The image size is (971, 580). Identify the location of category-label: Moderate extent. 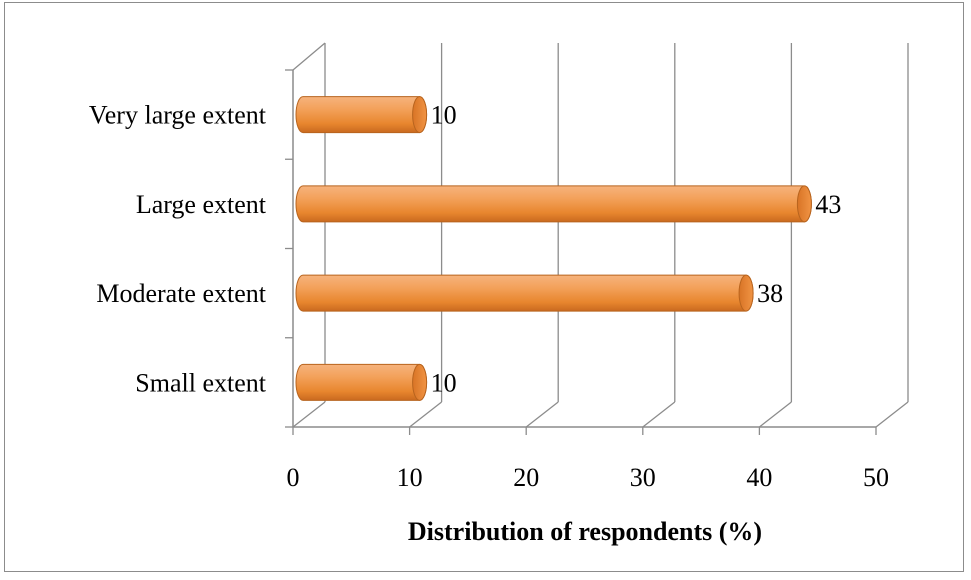
(181, 293).